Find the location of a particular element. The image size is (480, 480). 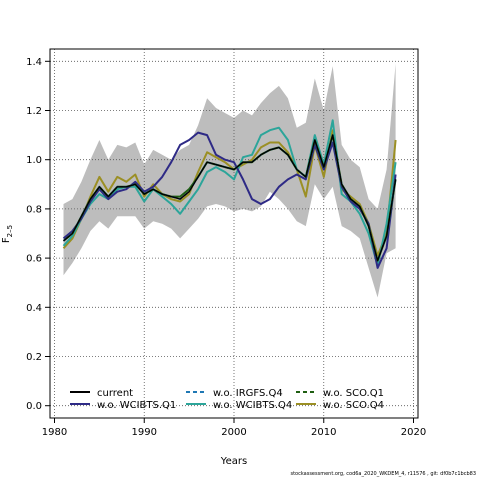

y-tick-label: 0.4 is located at coordinates (34, 308).